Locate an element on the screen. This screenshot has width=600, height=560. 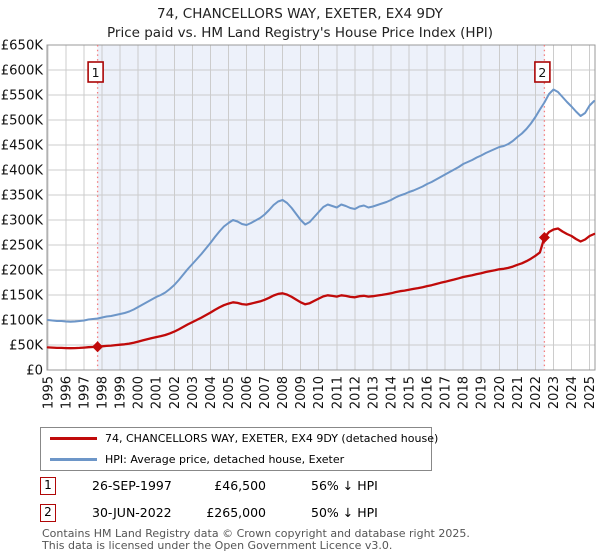
y-tick-label: £100K is located at coordinates (22, 321).